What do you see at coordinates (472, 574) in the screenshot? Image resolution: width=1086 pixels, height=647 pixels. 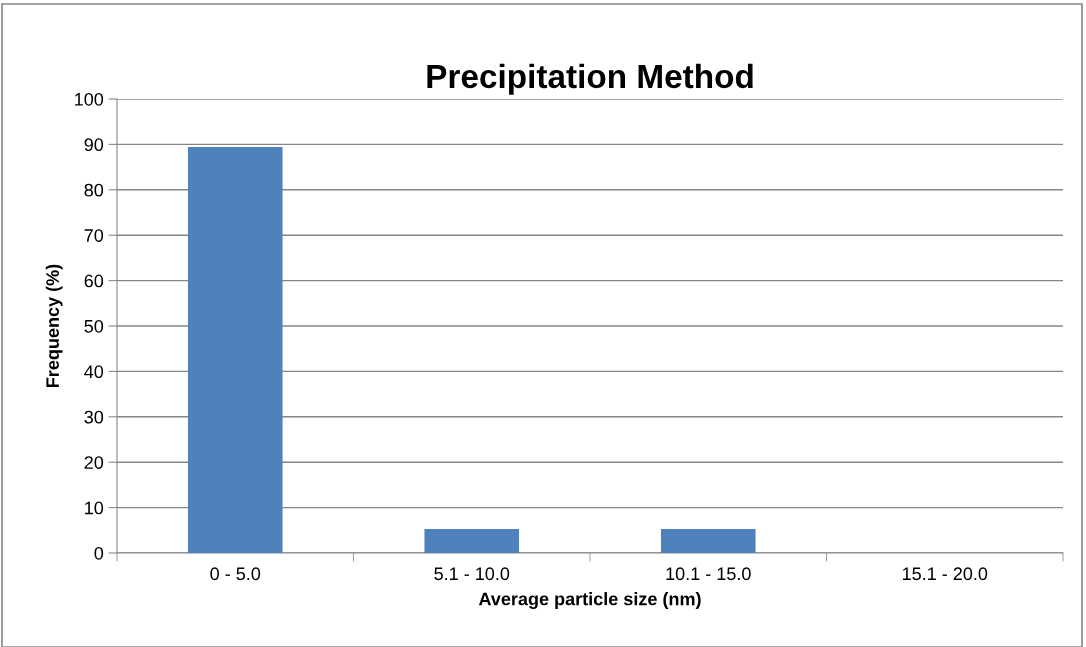 I see `x-tick-label: 5.1 - 10.0` at bounding box center [472, 574].